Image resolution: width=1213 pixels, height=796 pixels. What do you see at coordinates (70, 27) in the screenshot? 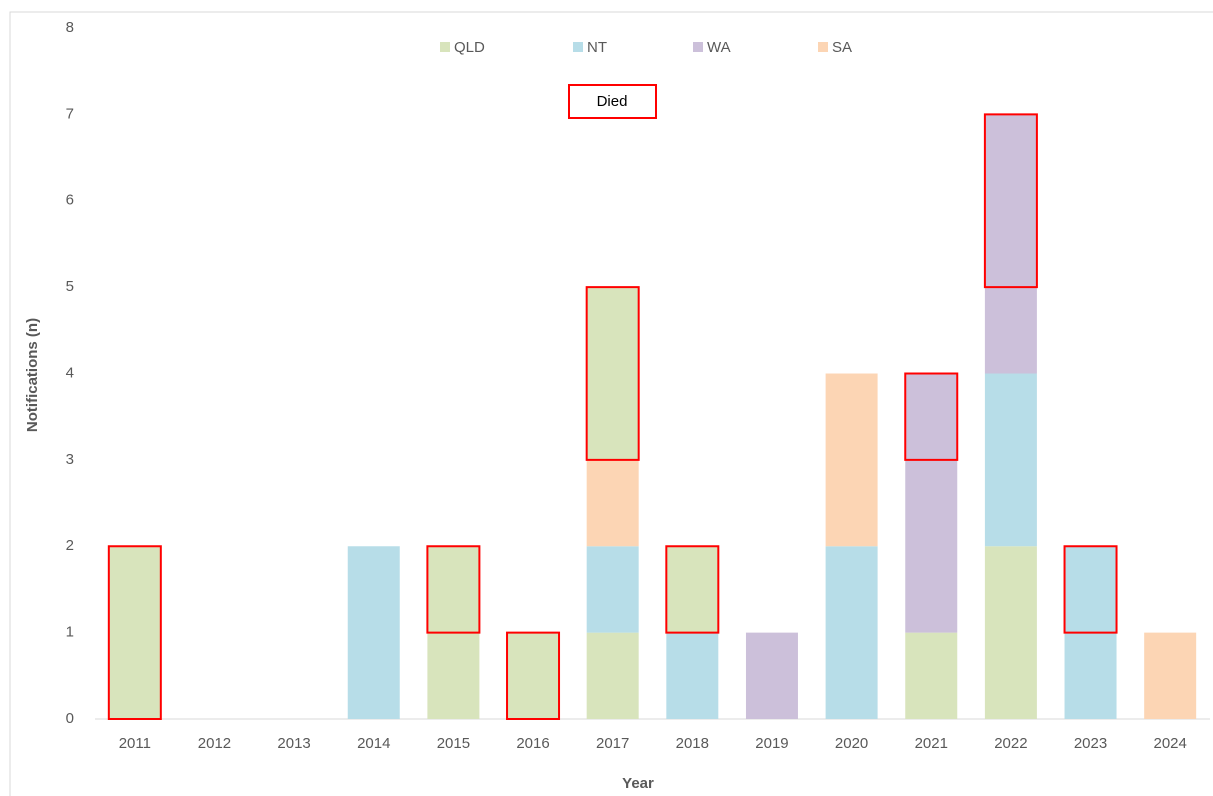
I see `y-tick-label: 8` at bounding box center [70, 27].